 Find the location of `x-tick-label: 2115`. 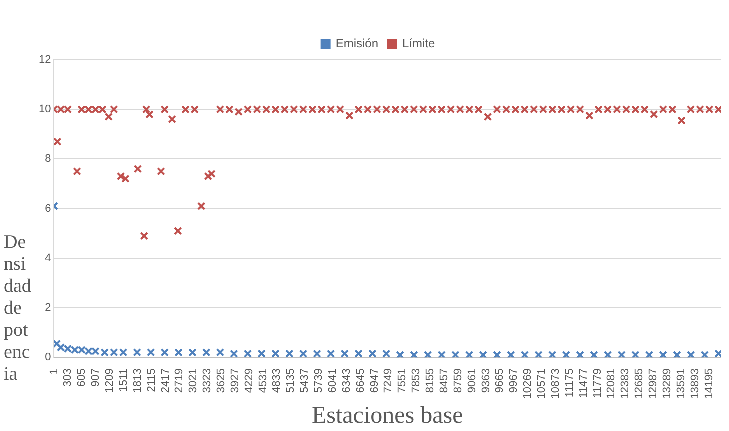

x-tick-label: 2115 is located at coordinates (152, 380).